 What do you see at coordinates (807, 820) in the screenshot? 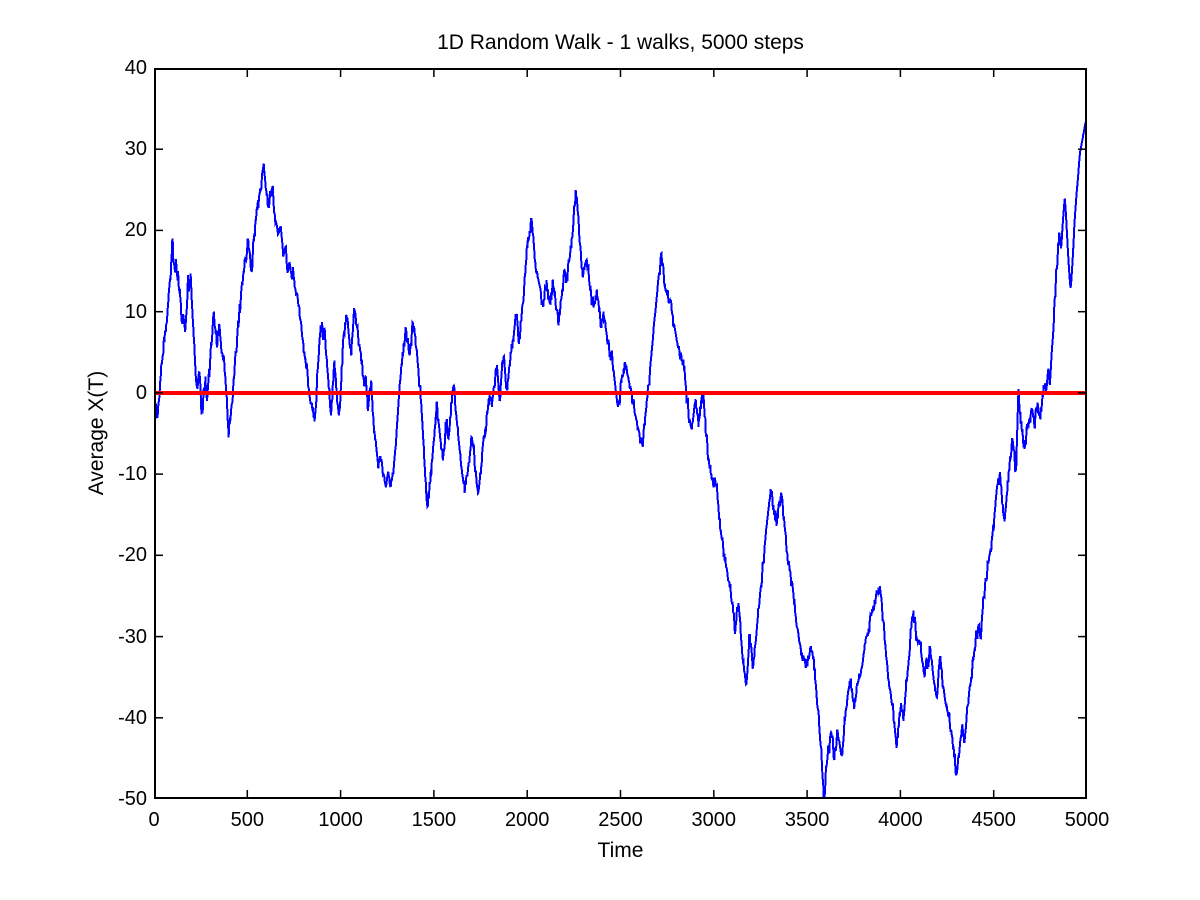
I see `x-tick-label: 3500` at bounding box center [807, 820].